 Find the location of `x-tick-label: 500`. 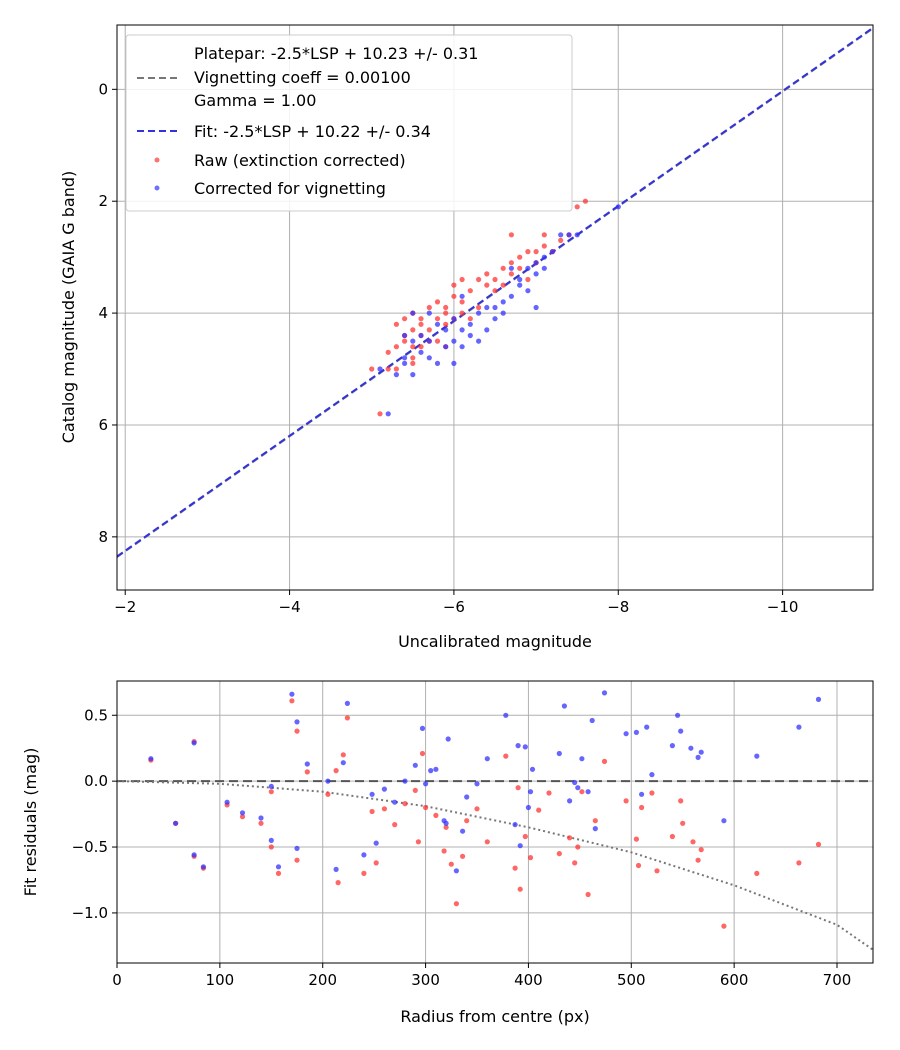

x-tick-label: 500 is located at coordinates (631, 980).